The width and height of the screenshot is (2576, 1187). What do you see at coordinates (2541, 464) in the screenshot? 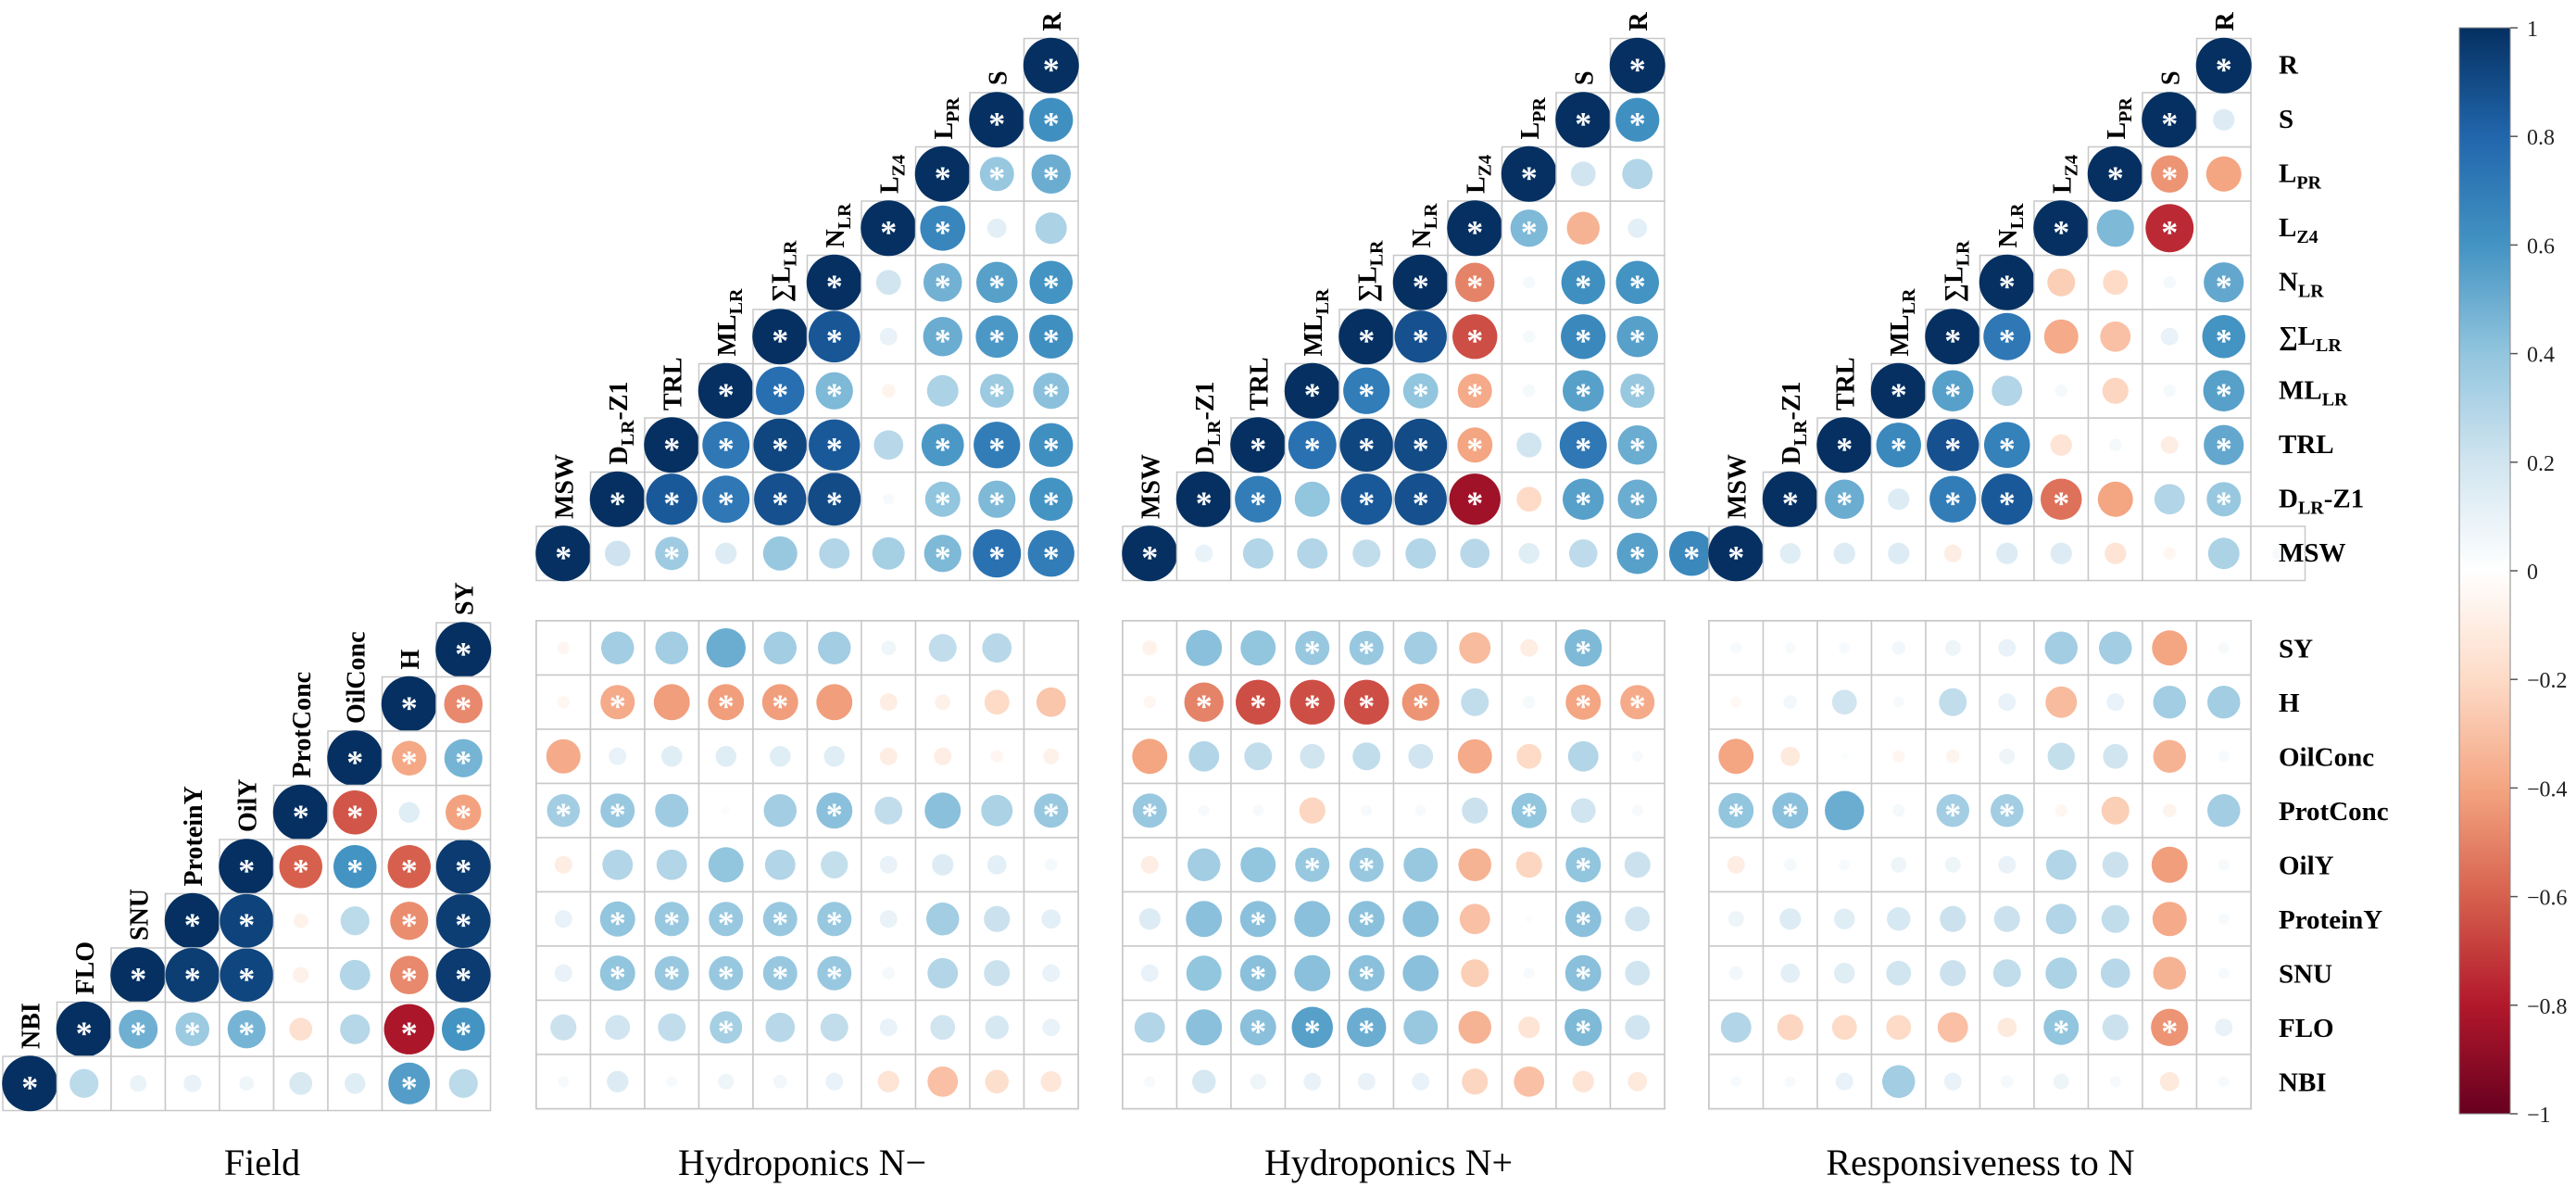
I see `colorbar-tick-label-4: 0.2` at bounding box center [2541, 464].